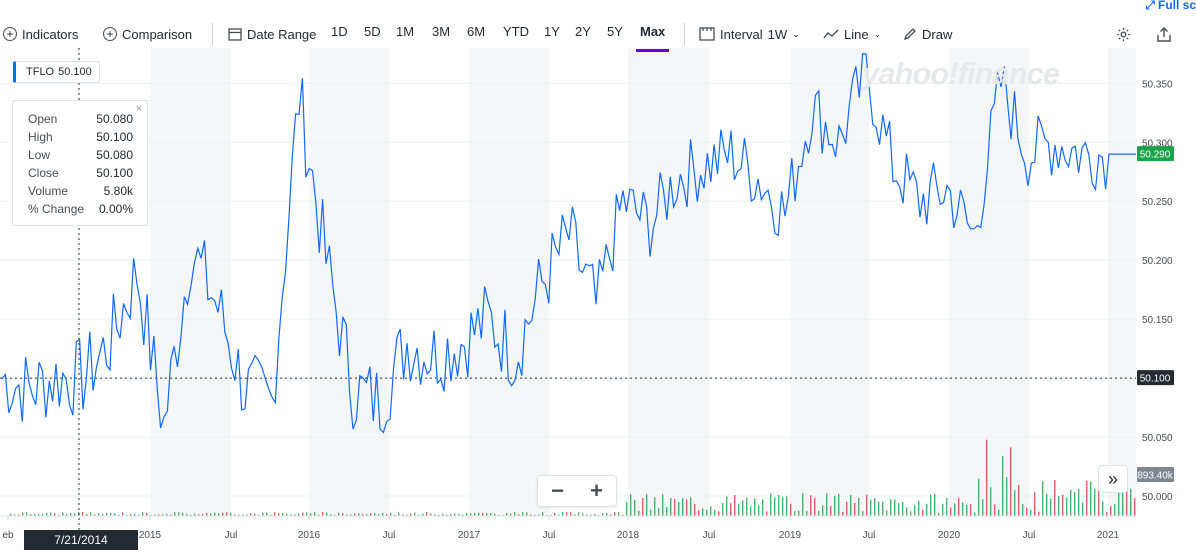  Describe the element at coordinates (557, 490) in the screenshot. I see `zoom-out-button: −` at that location.